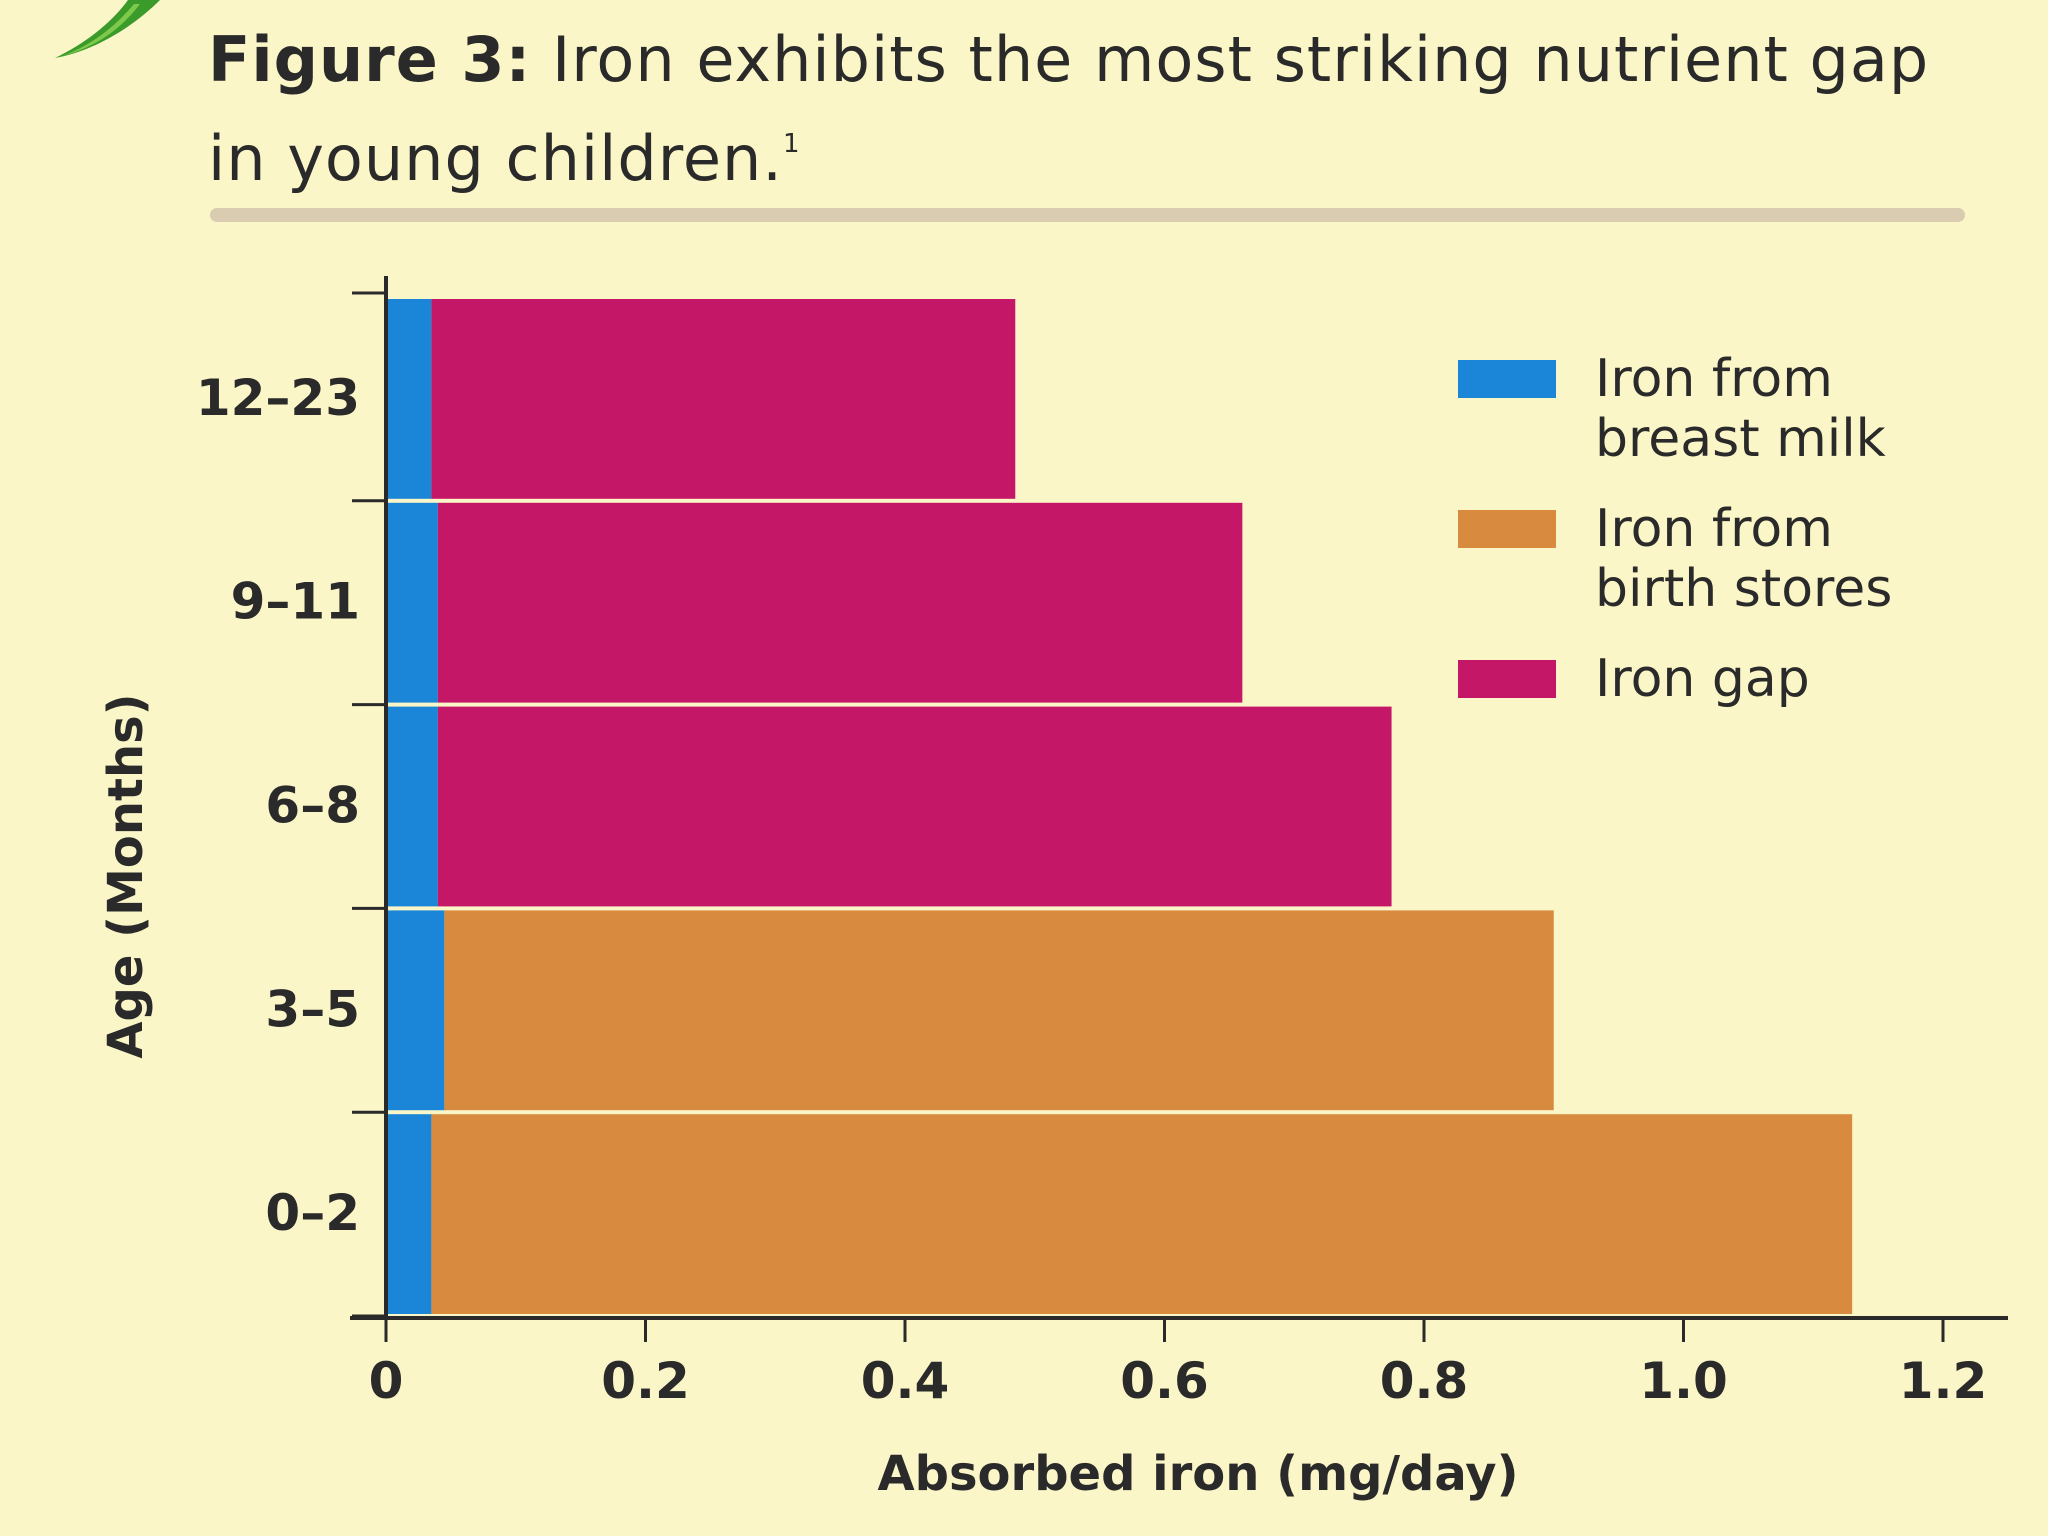  I want to click on legend-label-1-line-2: breast milk, so click(1740, 439).